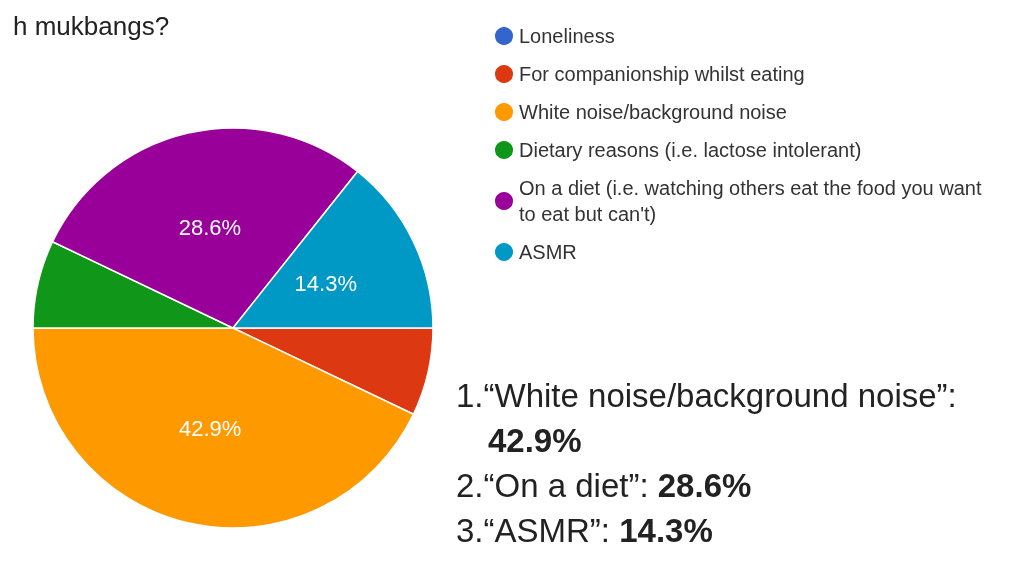 The width and height of the screenshot is (1010, 575). I want to click on data-label: 42.9%, so click(210, 428).